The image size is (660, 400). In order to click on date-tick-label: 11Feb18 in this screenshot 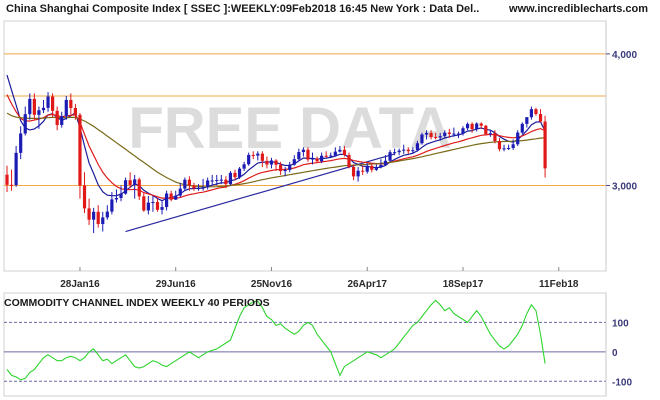, I will do `click(559, 284)`.